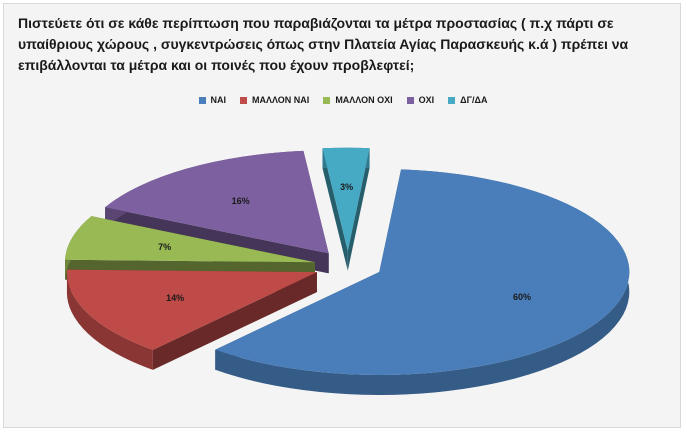 The image size is (686, 432). I want to click on legend-item-dg-da: ΔΓ/ΔΑ, so click(467, 100).